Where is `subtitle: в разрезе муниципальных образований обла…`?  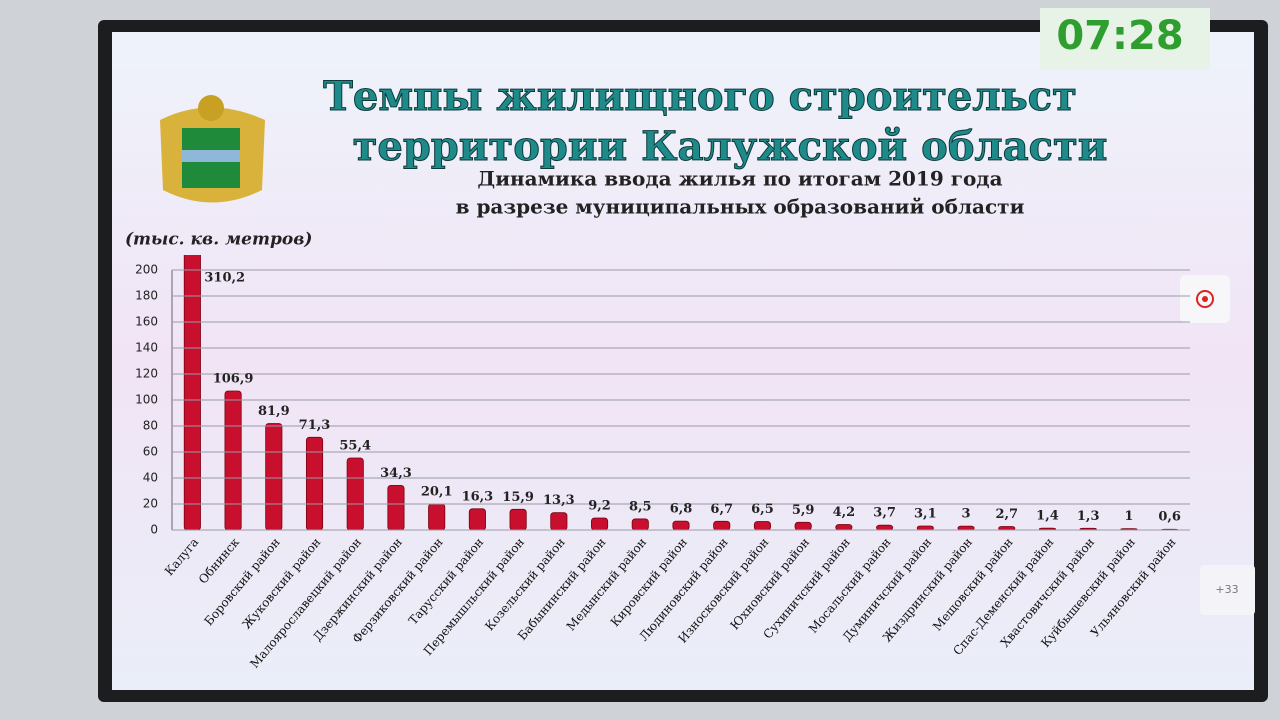
subtitle: в разрезе муниципальных образований обла… is located at coordinates (740, 207).